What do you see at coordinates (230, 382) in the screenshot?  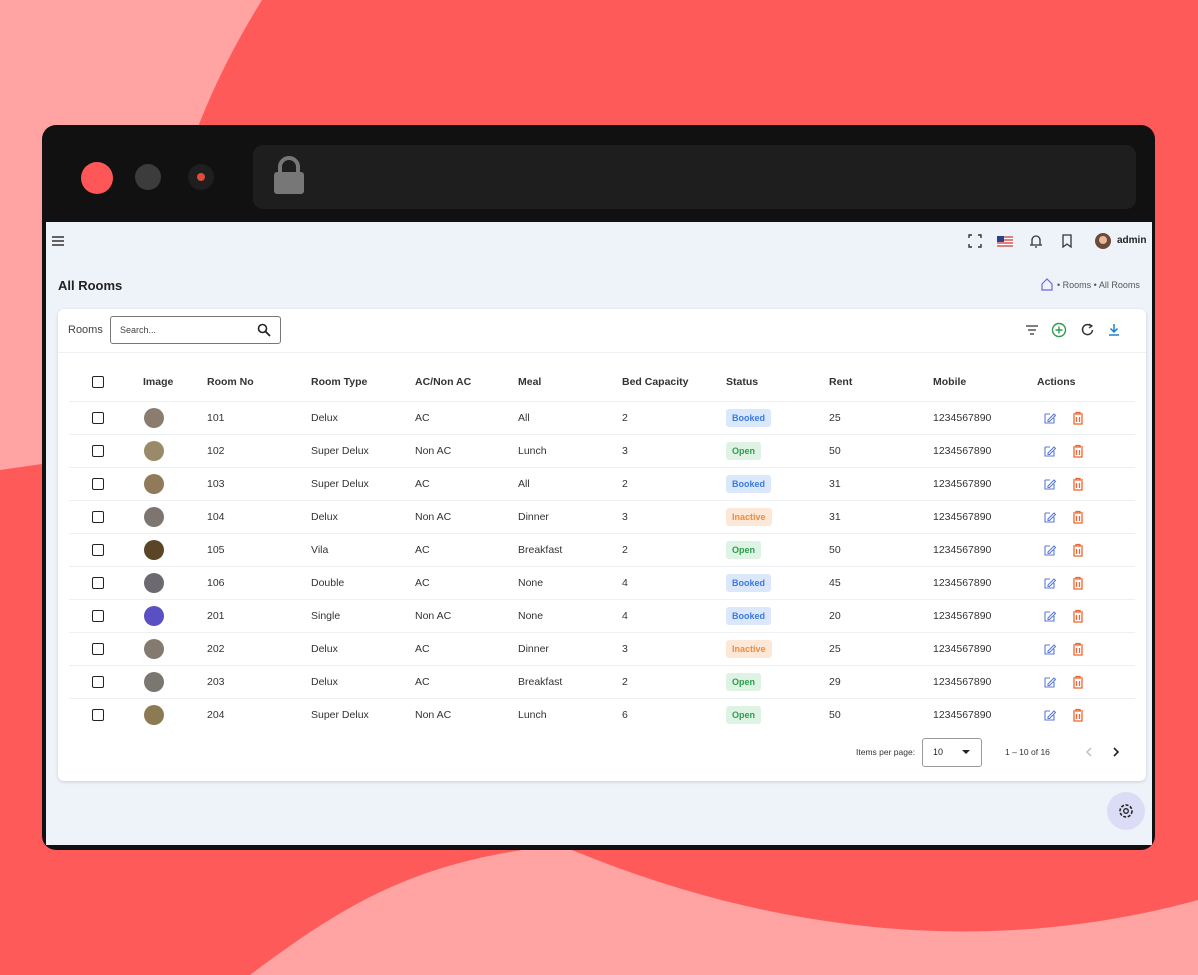 I see `column-header: Room No` at bounding box center [230, 382].